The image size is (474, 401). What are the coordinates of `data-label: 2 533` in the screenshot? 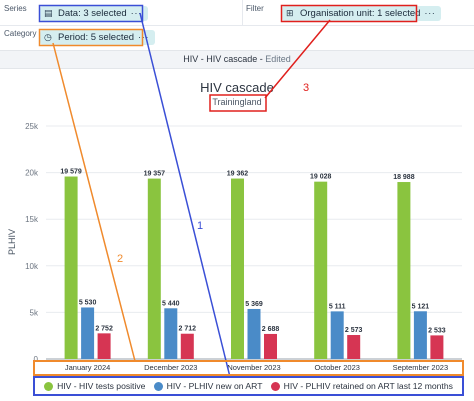 It's located at (437, 330).